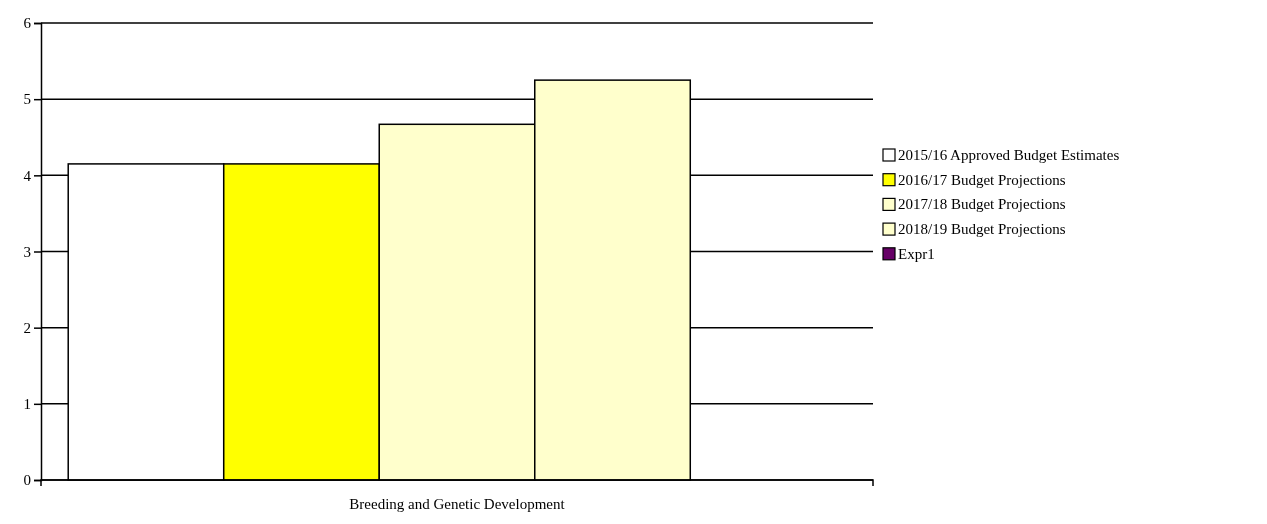 Image resolution: width=1267 pixels, height=524 pixels. Describe the element at coordinates (27, 404) in the screenshot. I see `y-tick-label: 1` at that location.